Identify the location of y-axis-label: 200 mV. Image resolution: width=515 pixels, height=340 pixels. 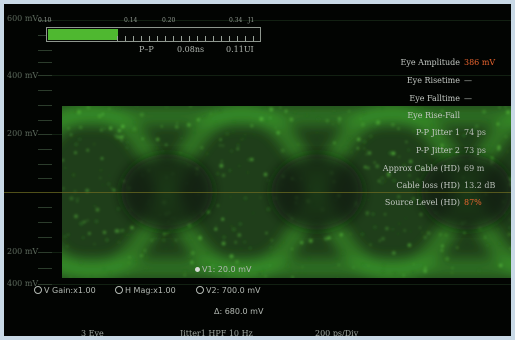
(23, 251).